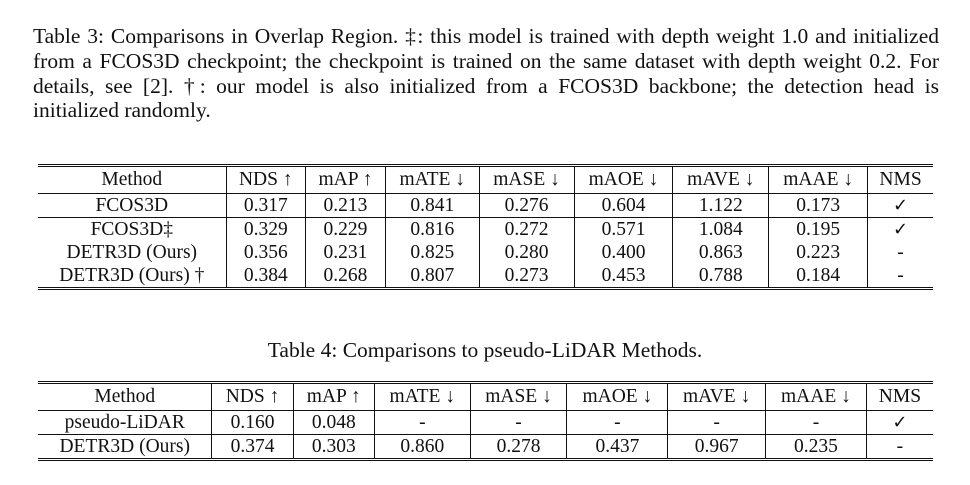  Describe the element at coordinates (266, 205) in the screenshot. I see `nds-cell: 0.317` at that location.